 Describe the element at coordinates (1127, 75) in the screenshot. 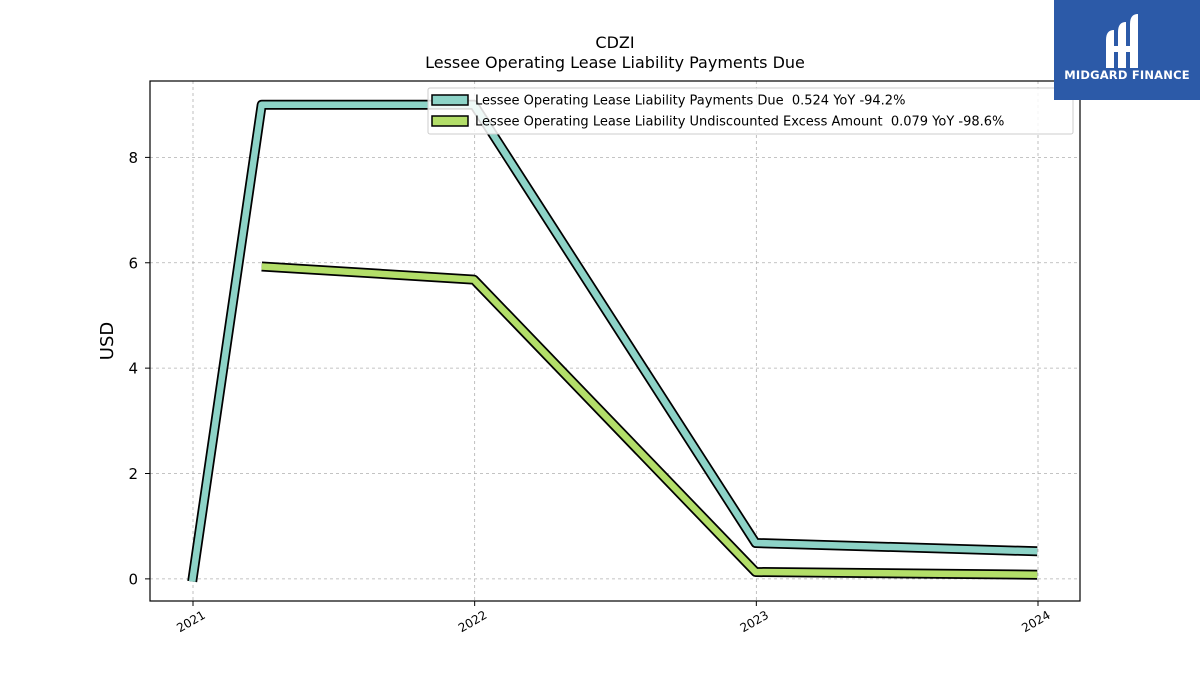

I see `logo-text: MIDGARD FINANCE` at that location.